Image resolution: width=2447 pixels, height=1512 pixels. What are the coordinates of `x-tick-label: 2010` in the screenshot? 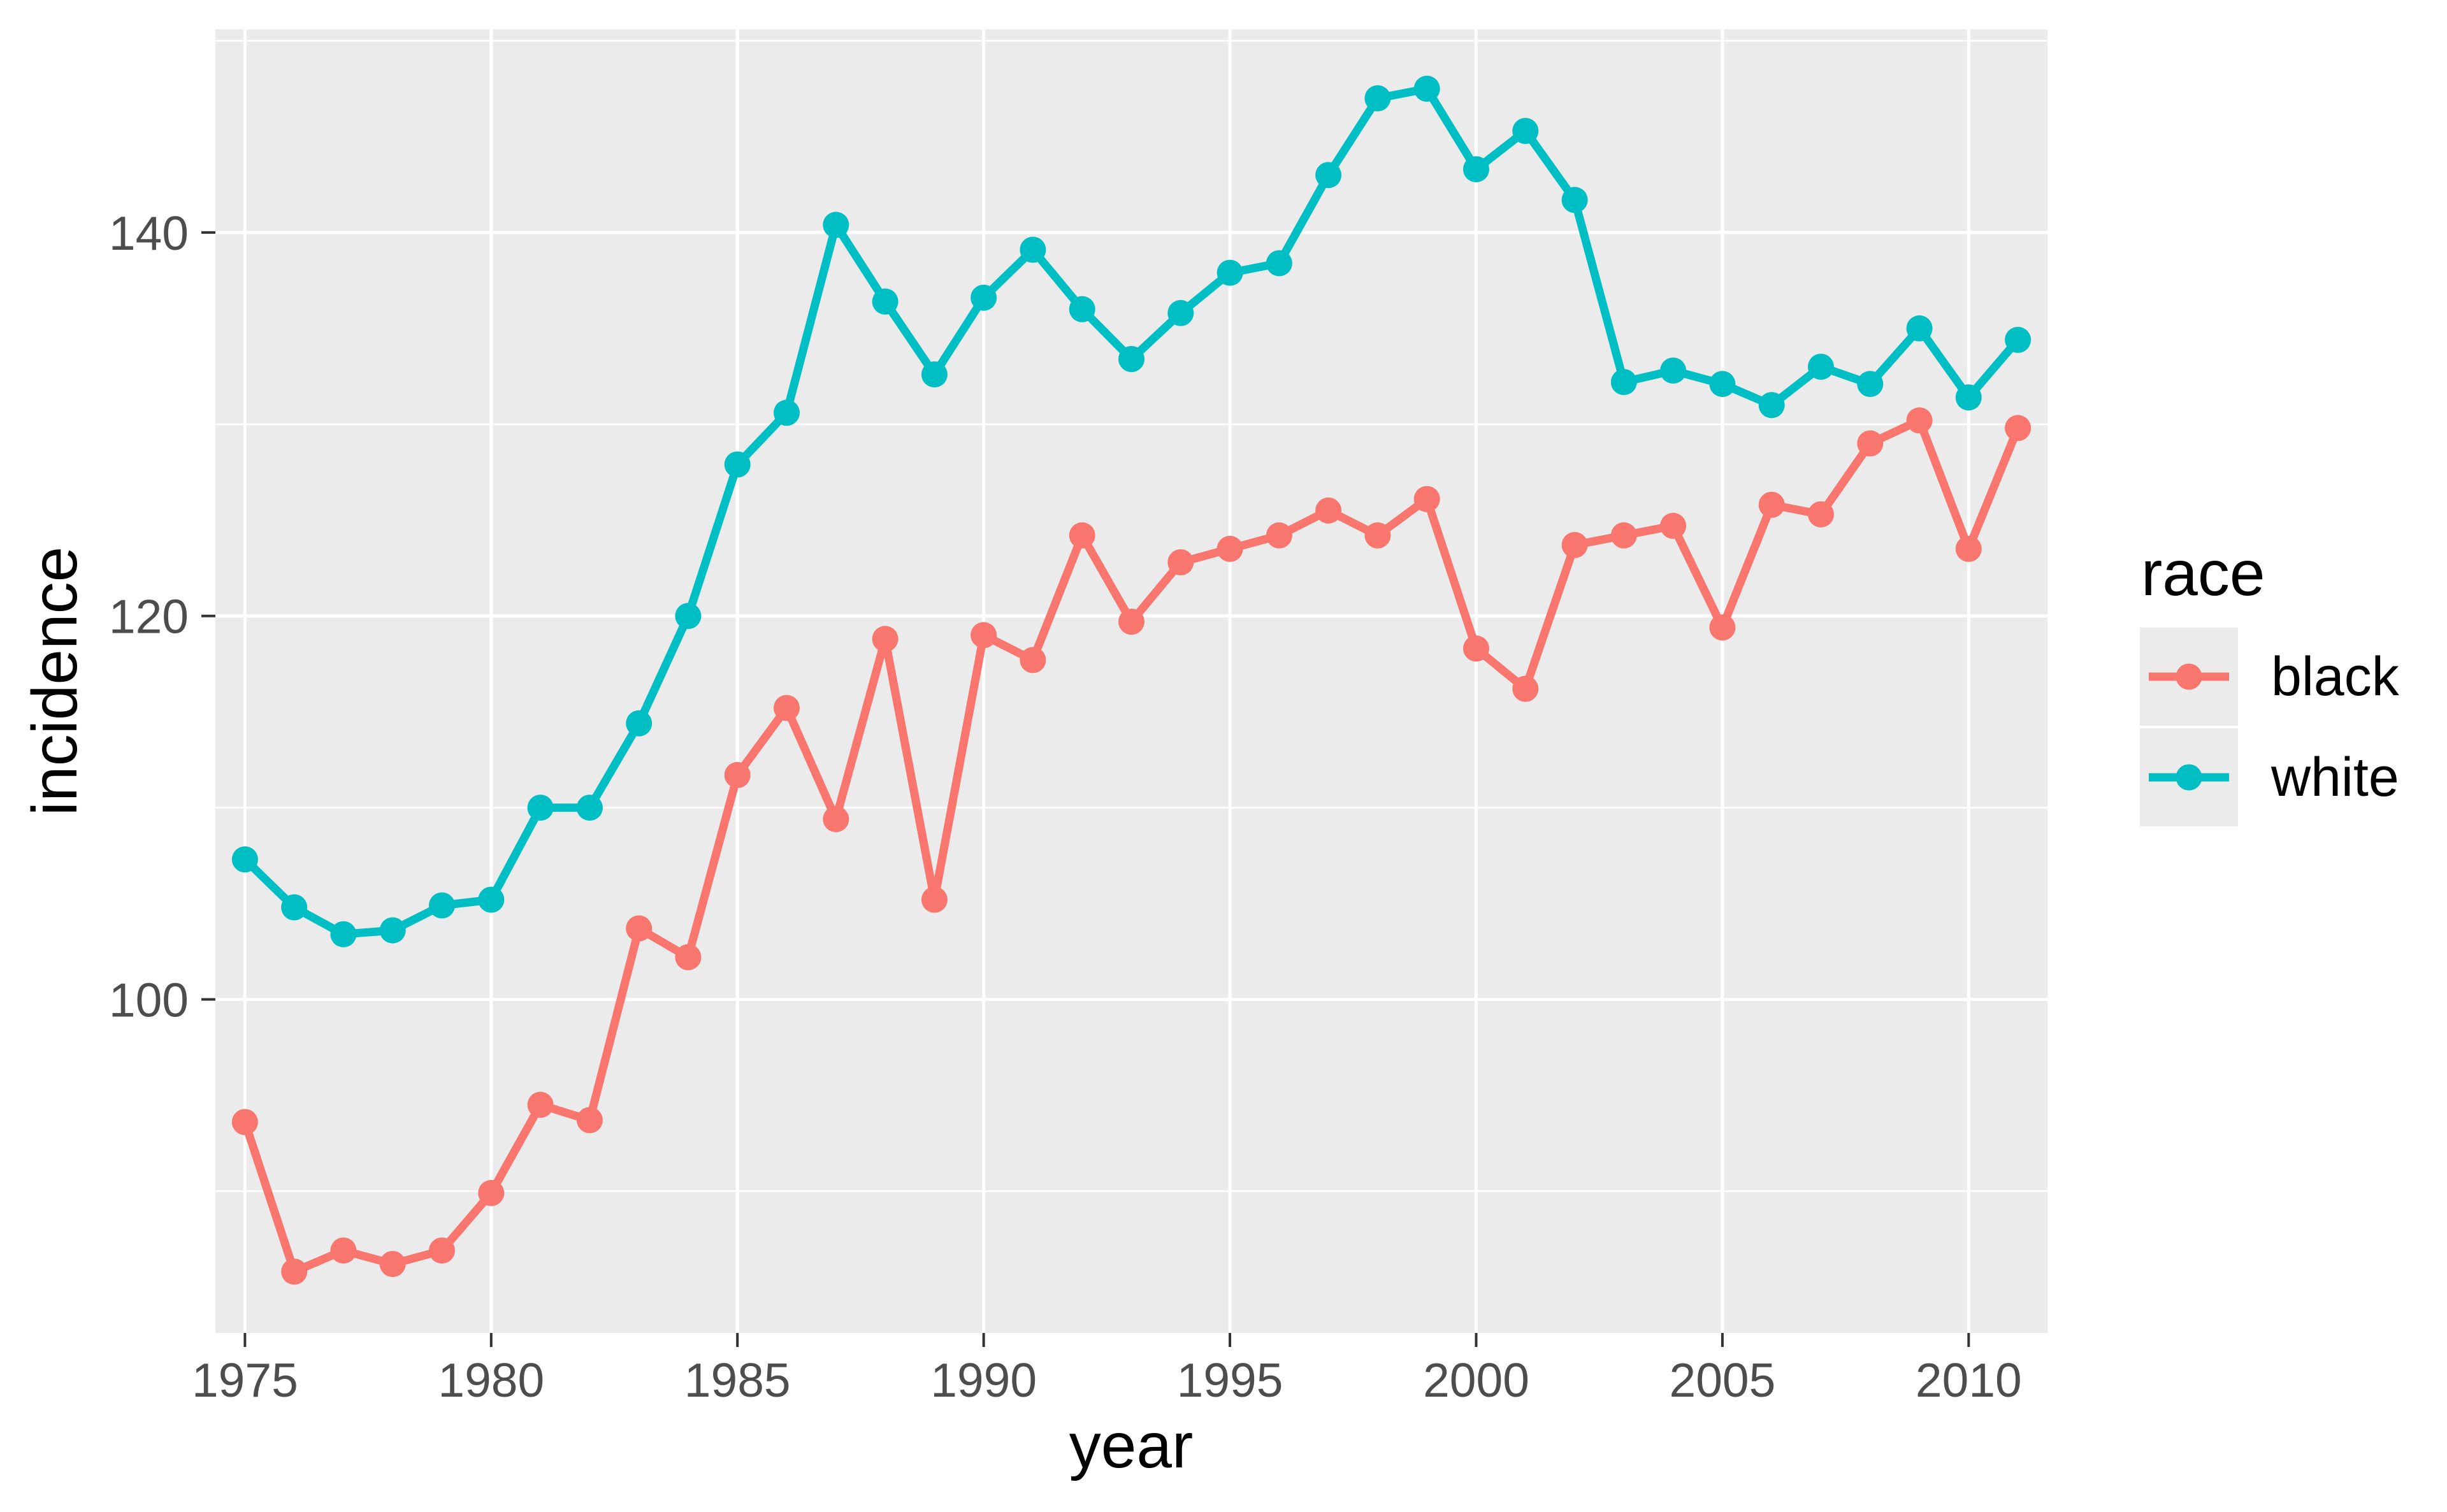 It's located at (1969, 1380).